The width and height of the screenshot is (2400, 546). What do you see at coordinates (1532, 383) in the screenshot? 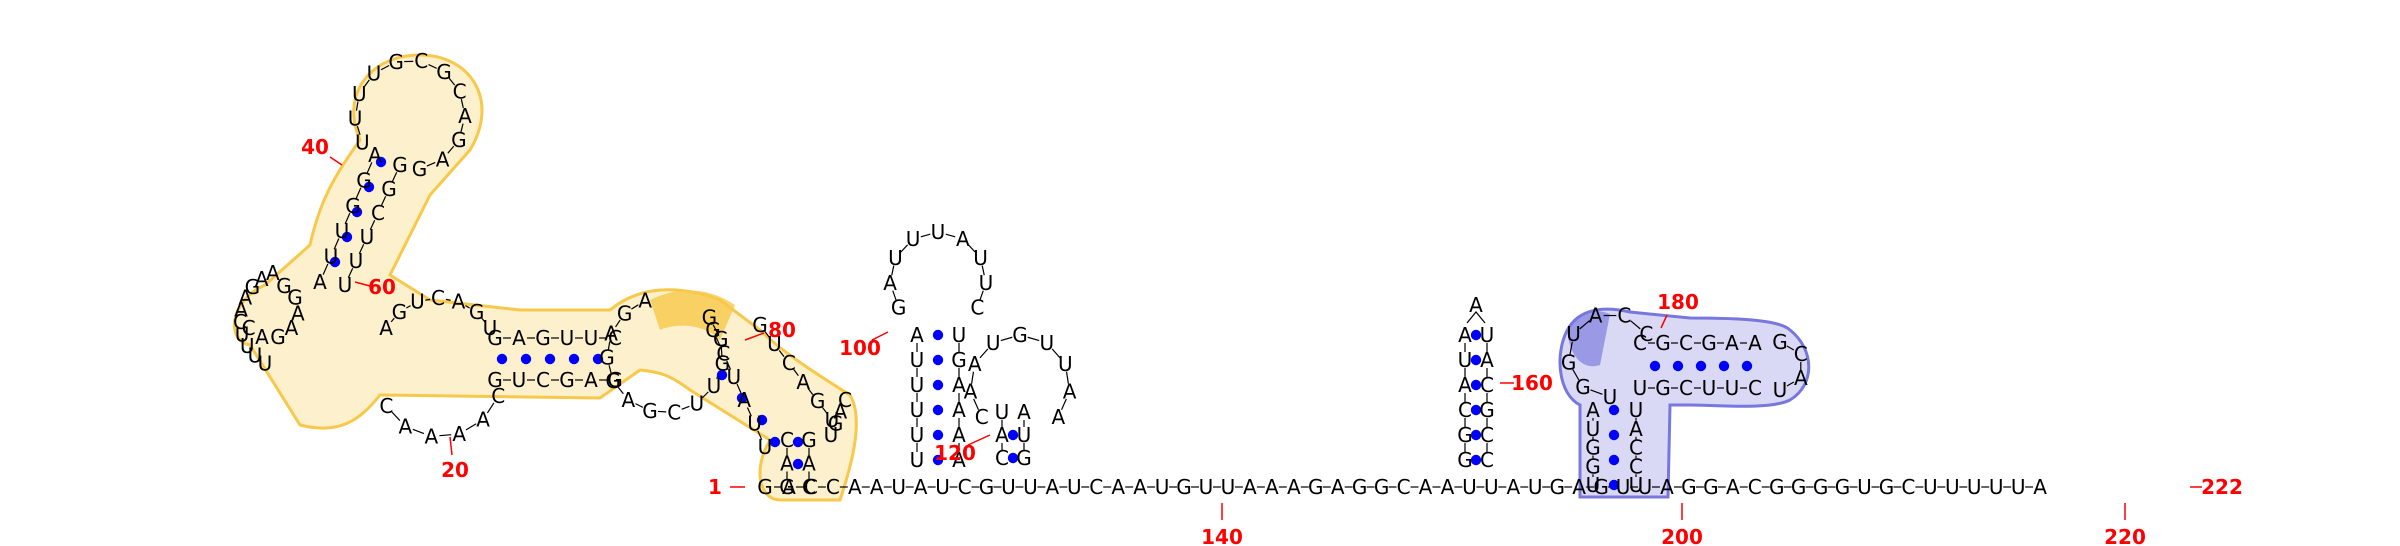
I see `label-160: 160` at bounding box center [1532, 383].